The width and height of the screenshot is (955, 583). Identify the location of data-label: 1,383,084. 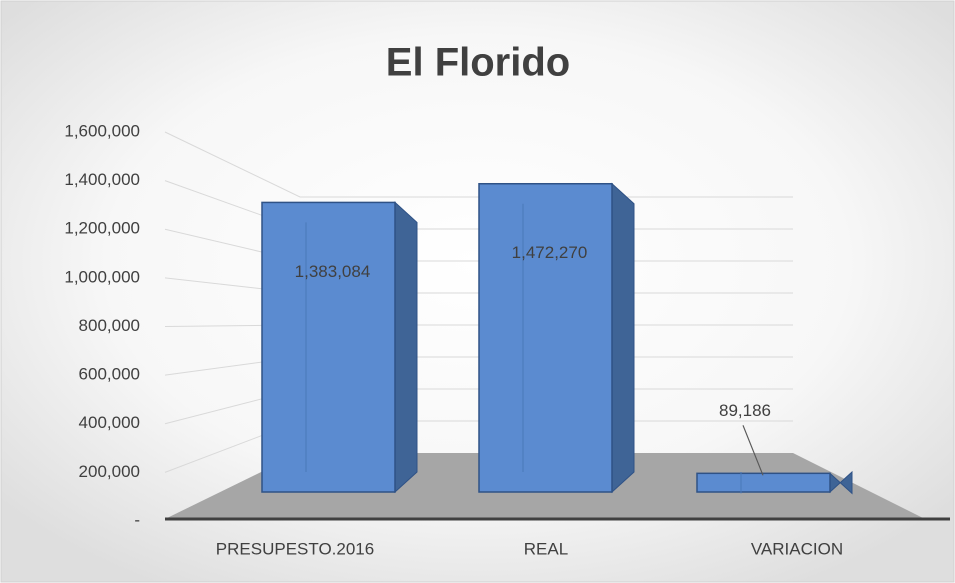
(333, 271).